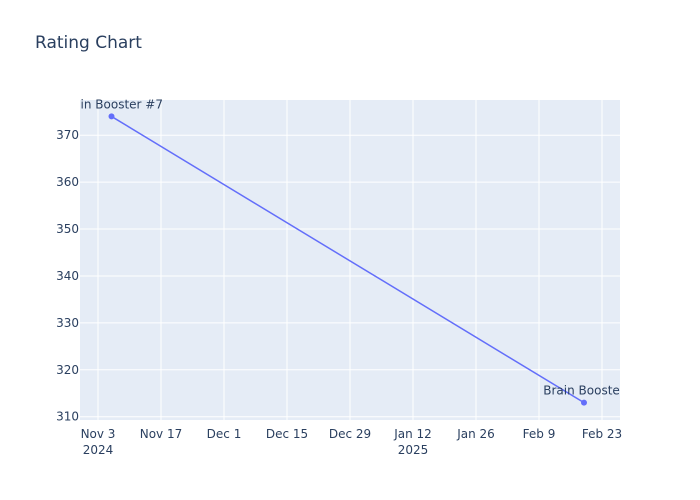  Describe the element at coordinates (67, 417) in the screenshot. I see `y-tick-label: 310` at that location.